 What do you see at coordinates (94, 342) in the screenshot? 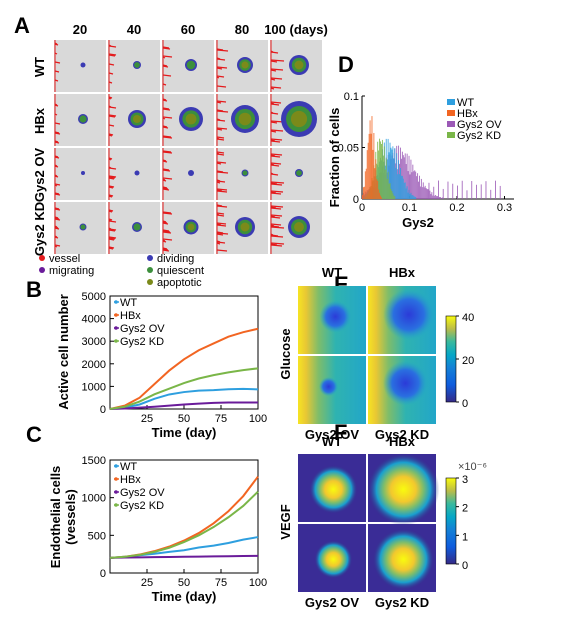
I see `y-tick-label: 3000` at bounding box center [94, 342].